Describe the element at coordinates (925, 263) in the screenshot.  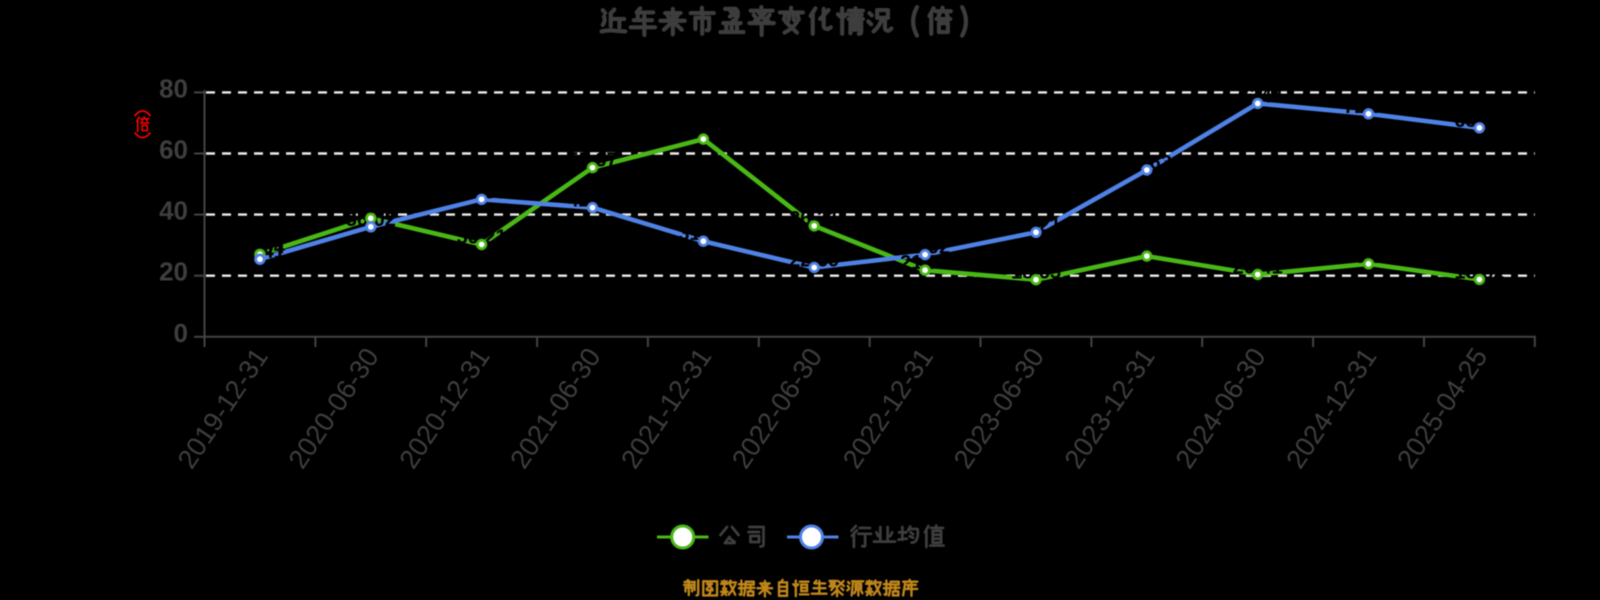
I see `svg-text: 21.78` at that location.